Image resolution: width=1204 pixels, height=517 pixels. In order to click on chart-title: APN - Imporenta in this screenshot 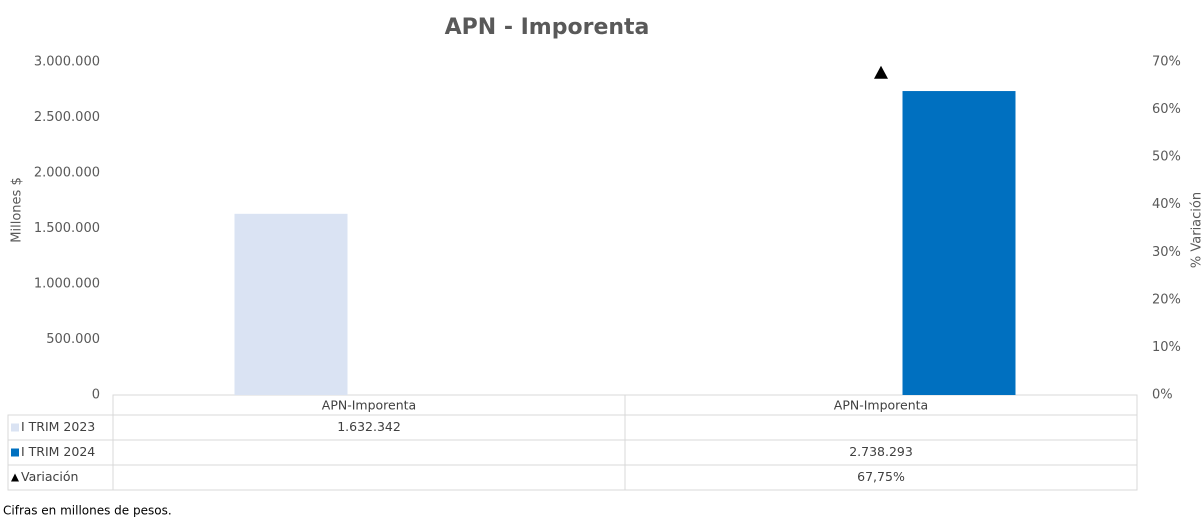, I will do `click(547, 27)`.